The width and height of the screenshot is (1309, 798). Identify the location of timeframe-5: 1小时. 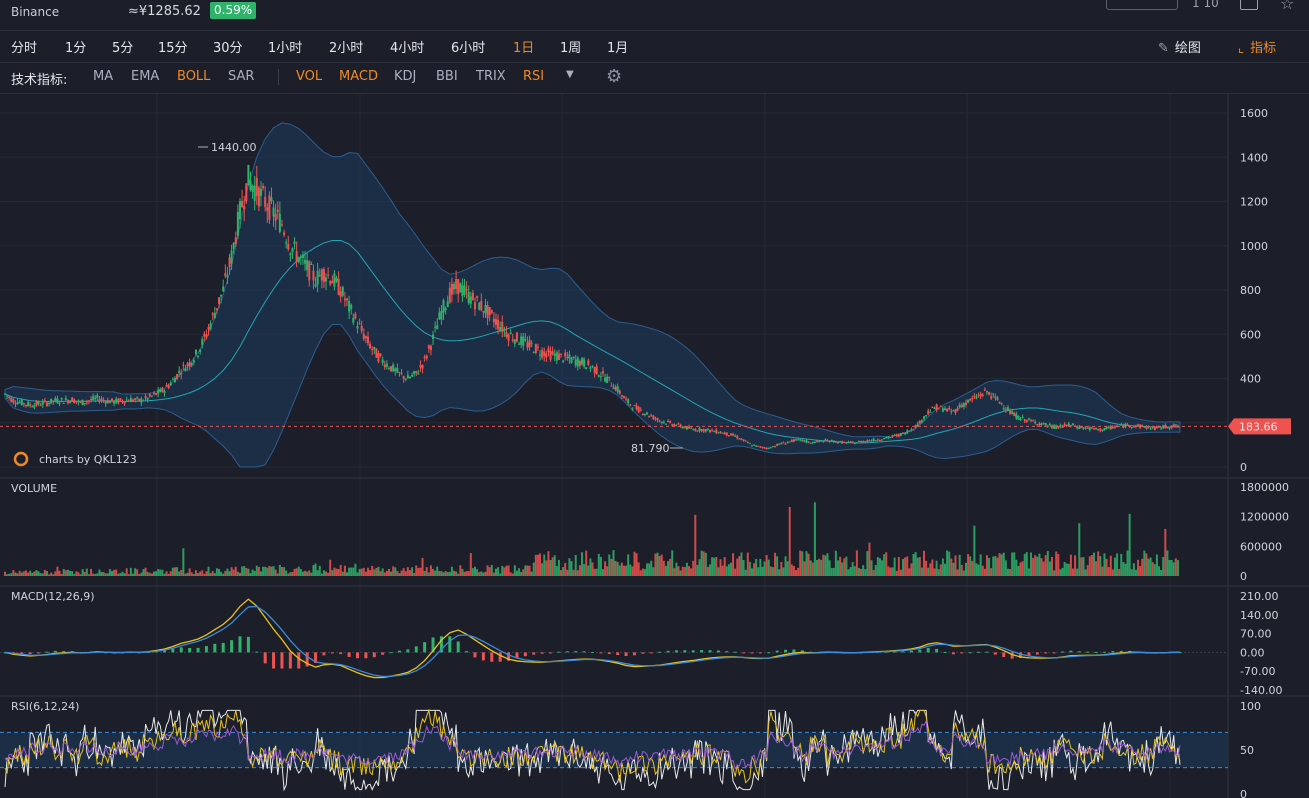
(285, 48).